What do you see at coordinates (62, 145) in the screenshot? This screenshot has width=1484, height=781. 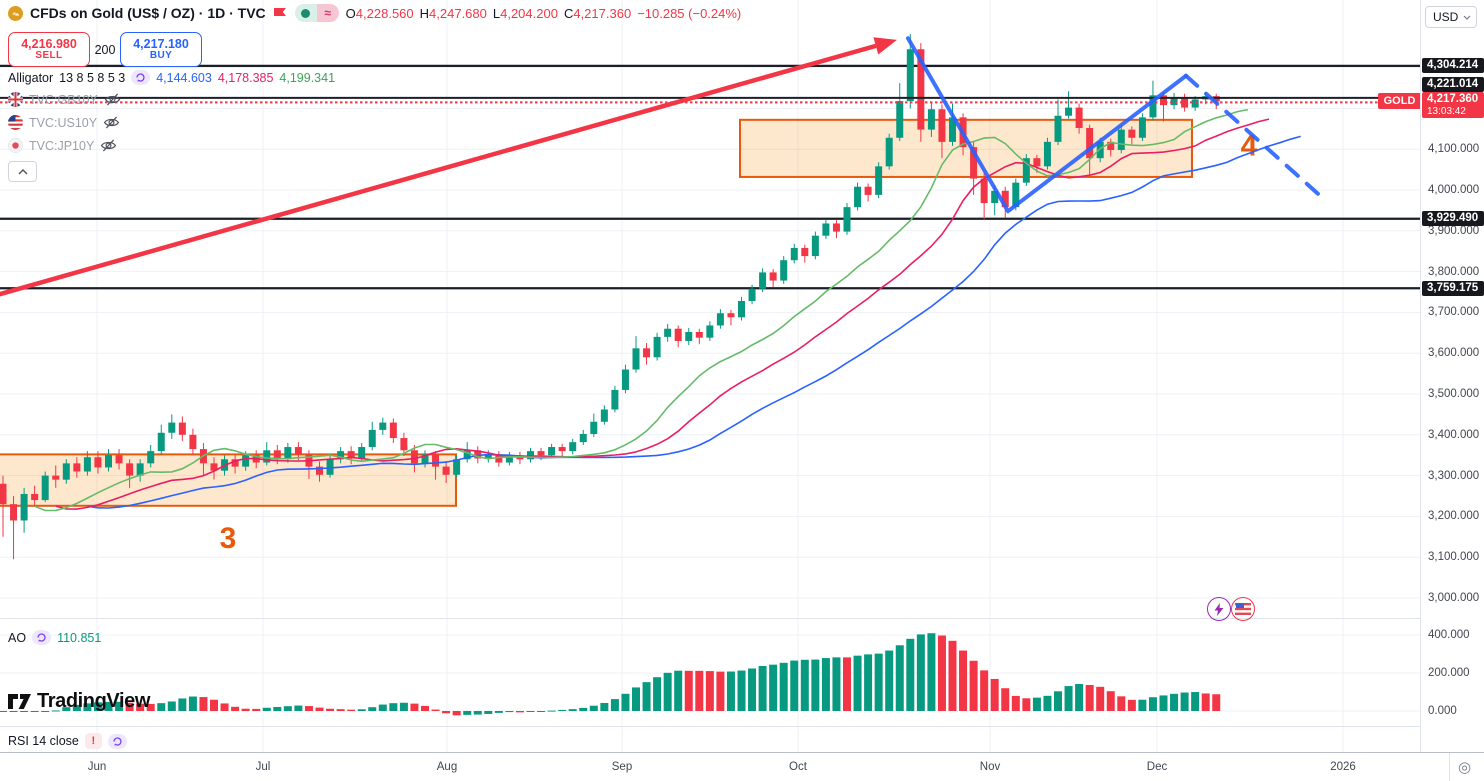 I see `compare-symbol-jp10y: TVC:JP10Y` at bounding box center [62, 145].